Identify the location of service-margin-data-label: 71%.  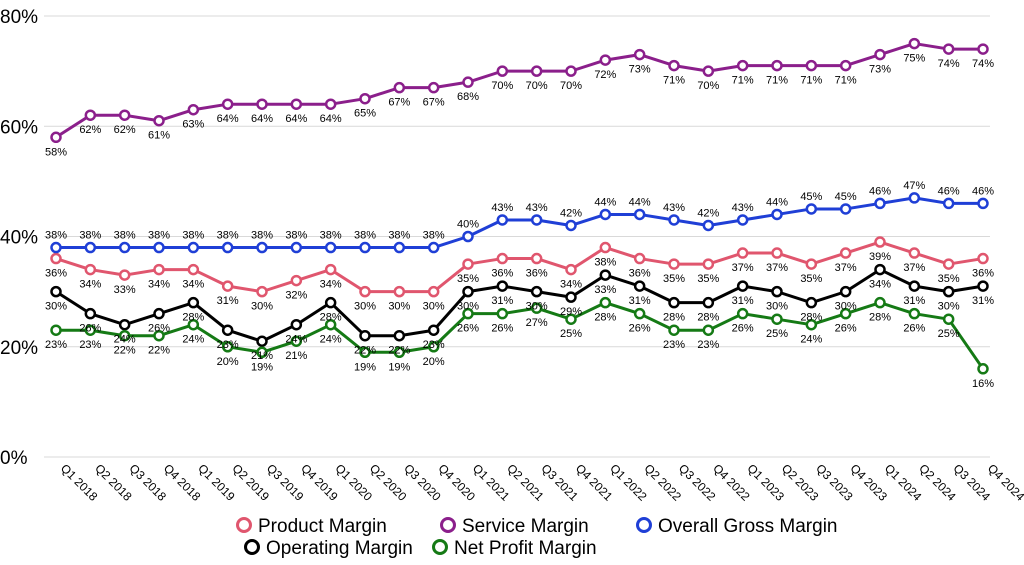
(674, 81).